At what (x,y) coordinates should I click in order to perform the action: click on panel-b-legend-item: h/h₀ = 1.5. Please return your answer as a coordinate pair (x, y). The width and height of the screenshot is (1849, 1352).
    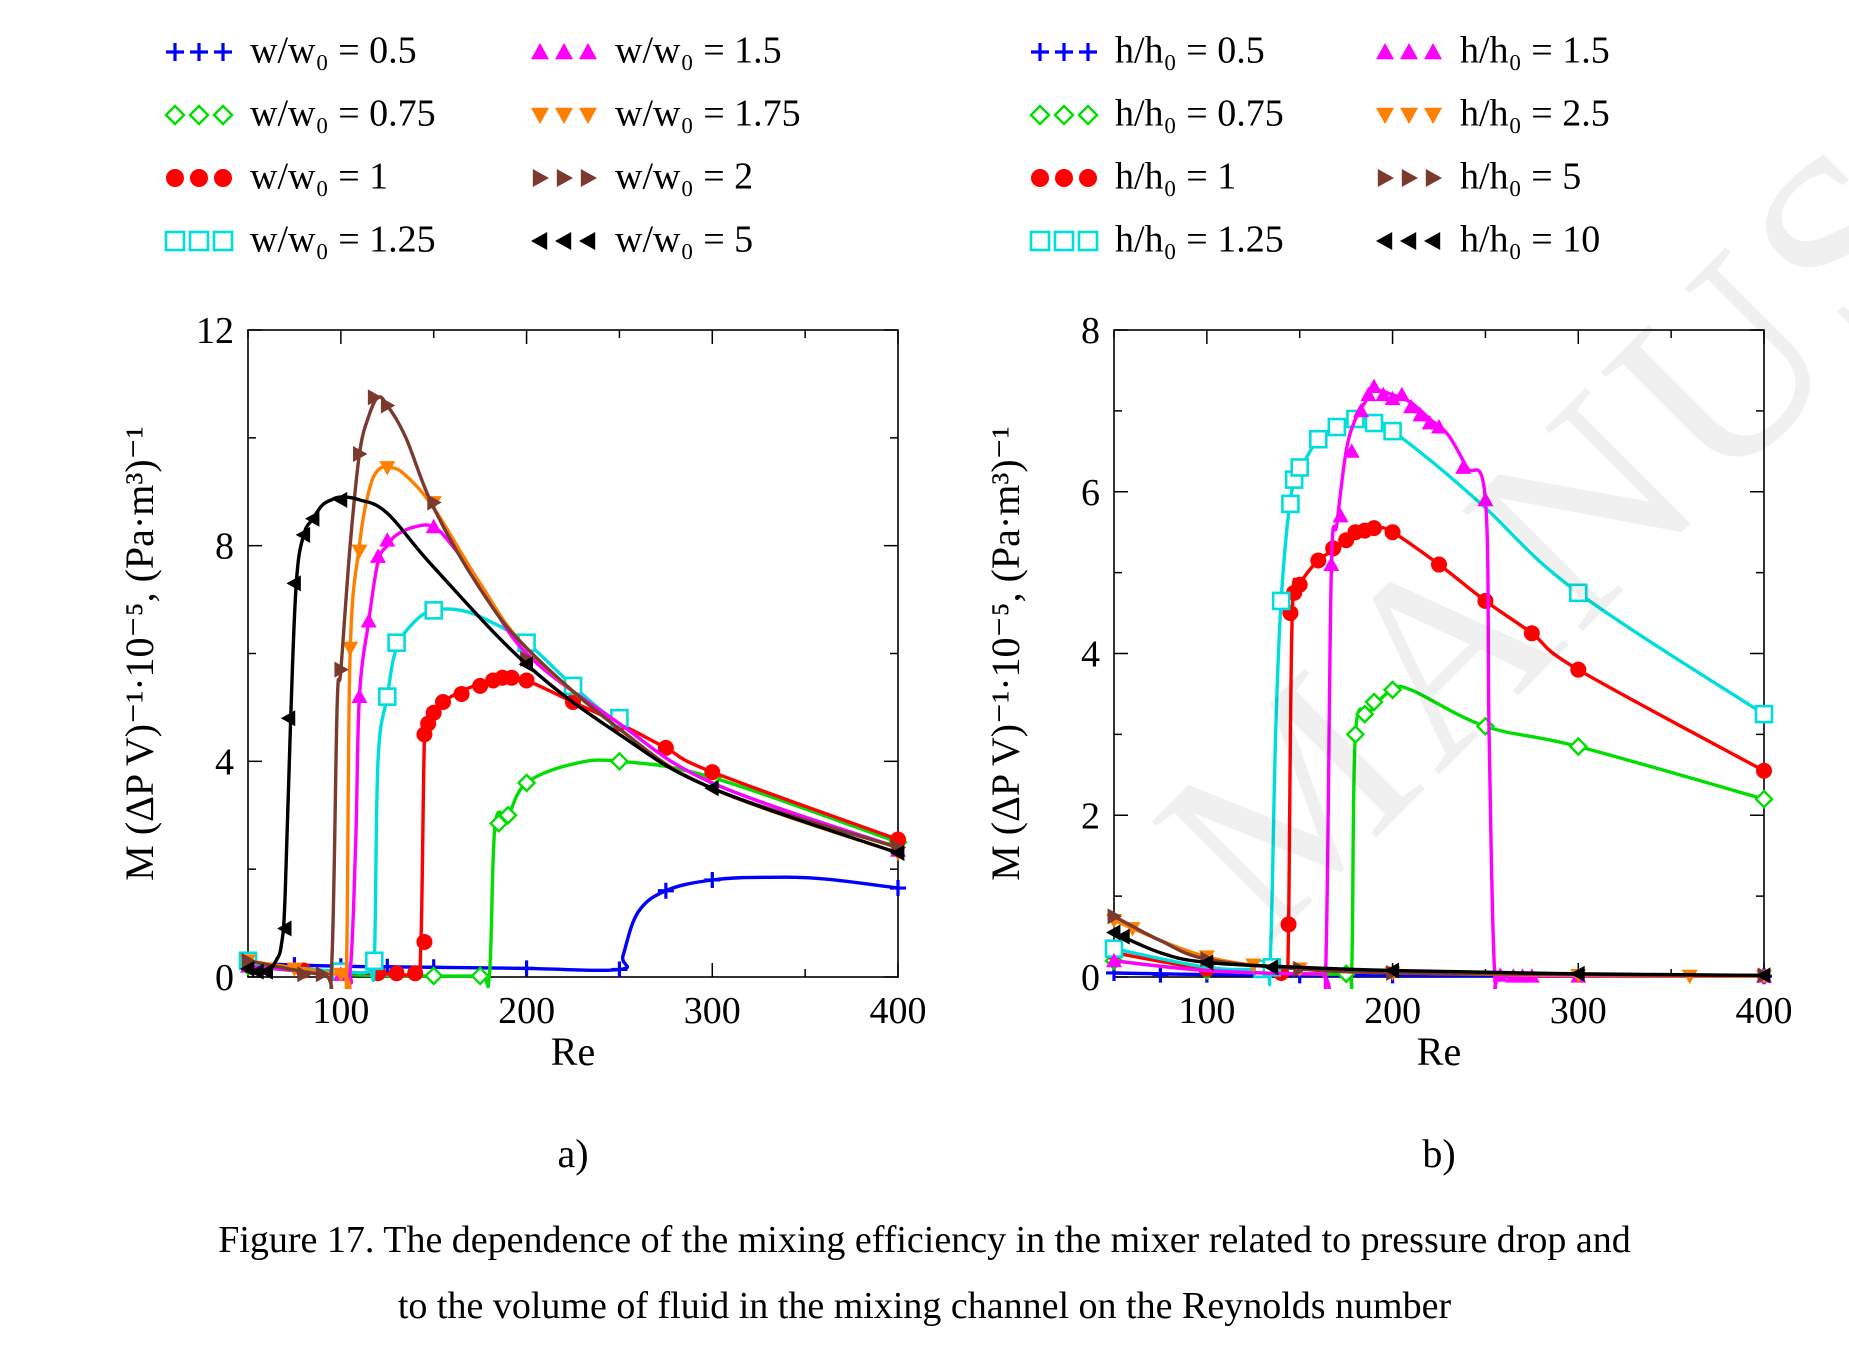
    Looking at the image, I should click on (1493, 51).